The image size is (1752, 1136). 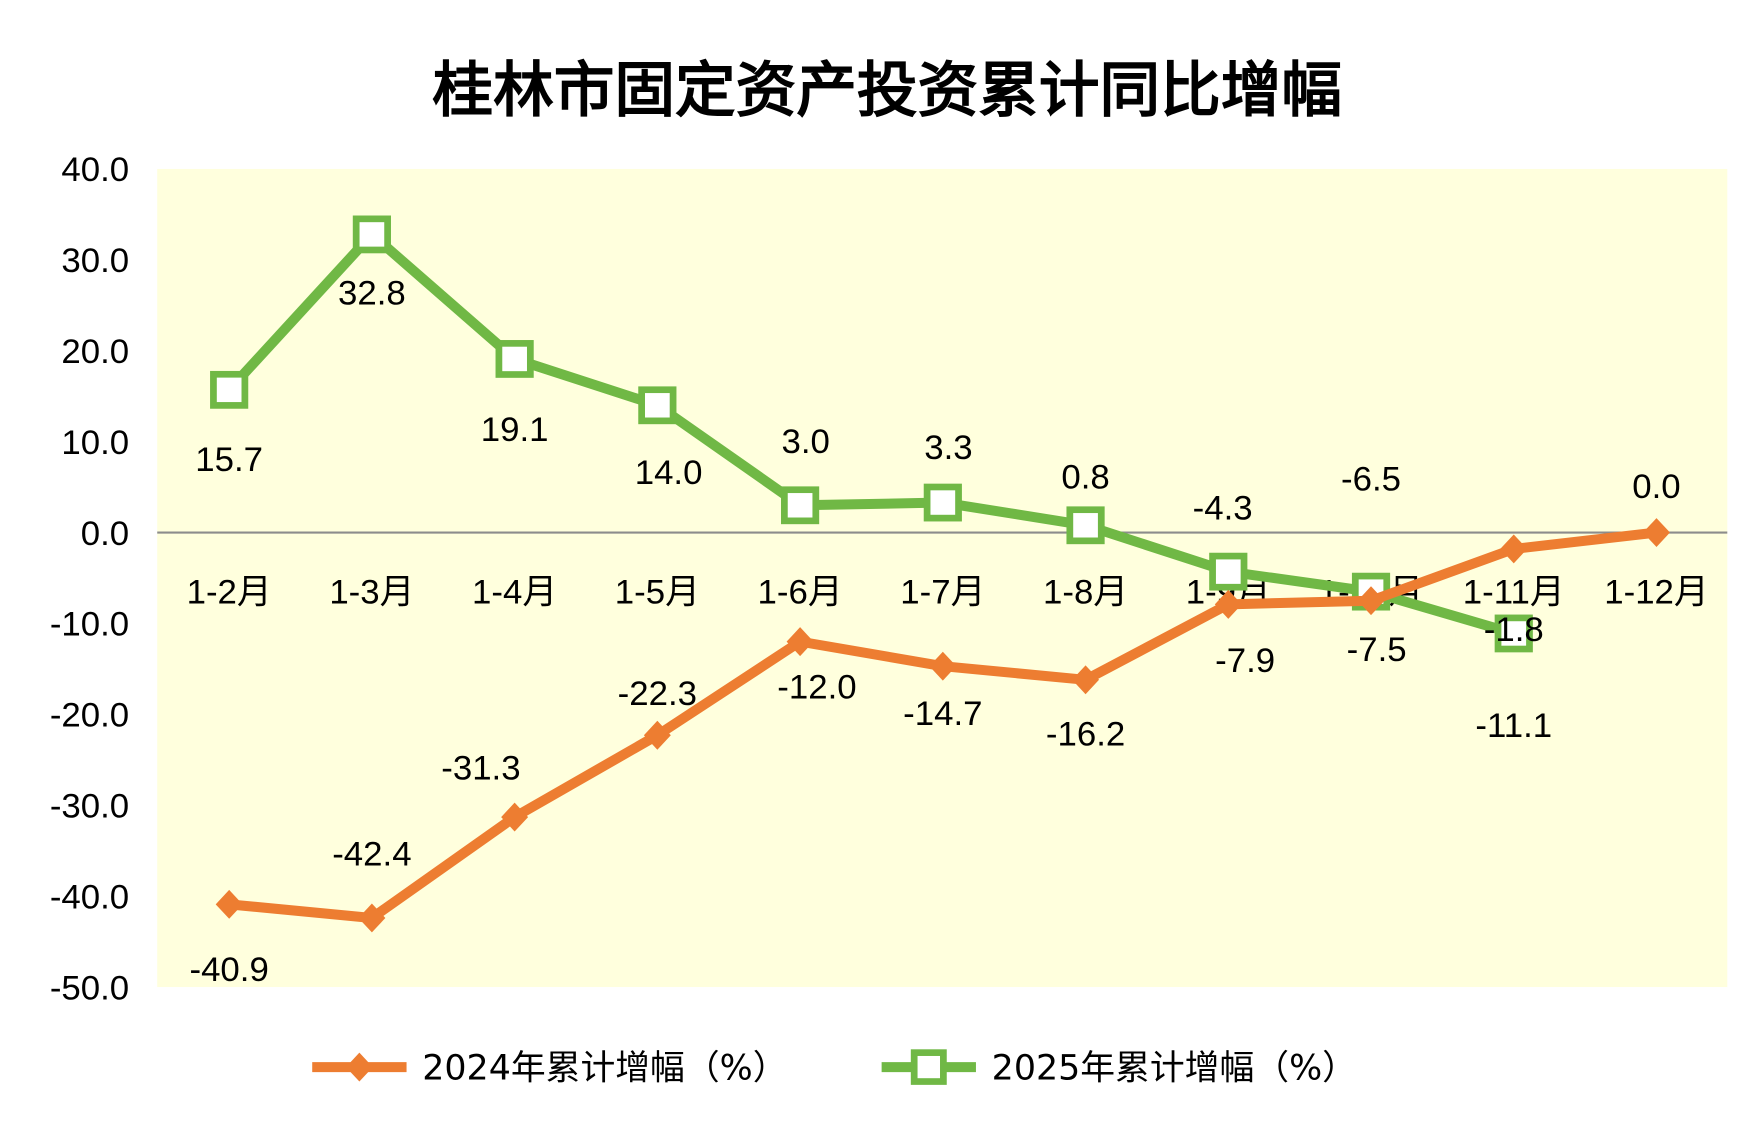 I want to click on data-label: 19.1, so click(x=515, y=430).